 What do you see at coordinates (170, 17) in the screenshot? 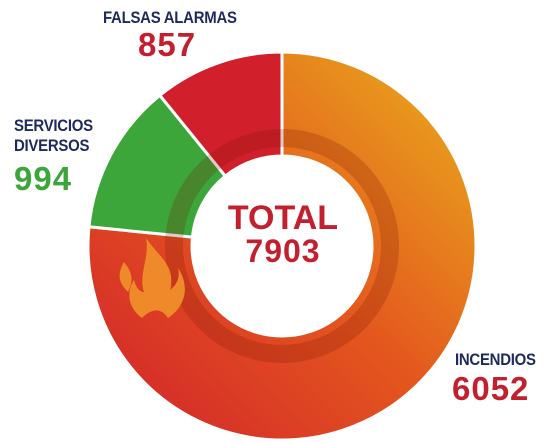
I see `category-label: FALSAS ALARMAS` at bounding box center [170, 17].